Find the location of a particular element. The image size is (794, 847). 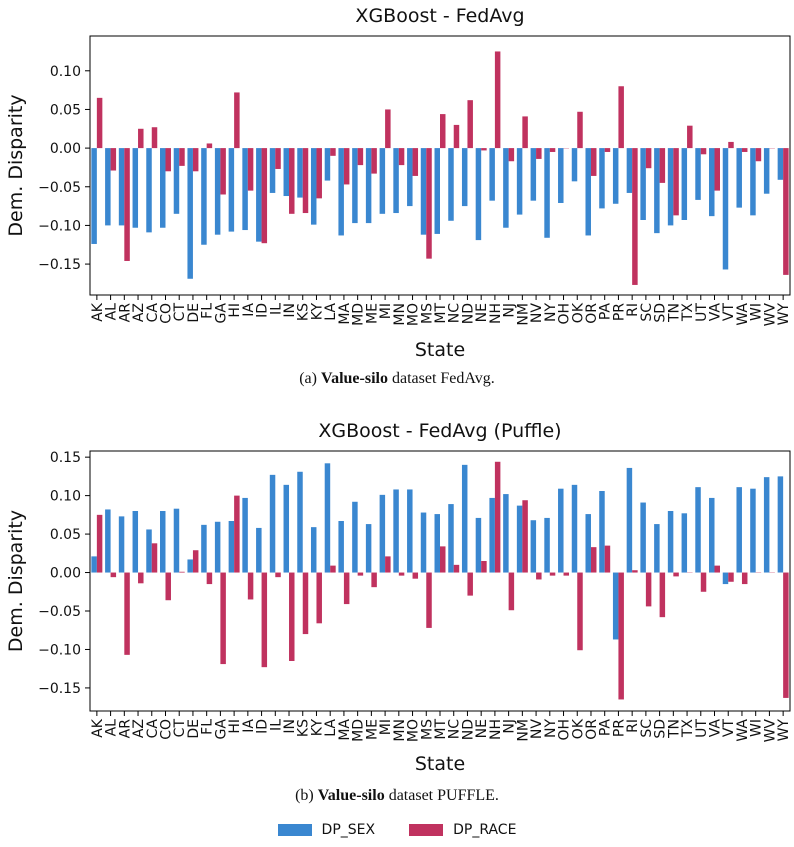

bar-dp-race-md is located at coordinates (360, 157).